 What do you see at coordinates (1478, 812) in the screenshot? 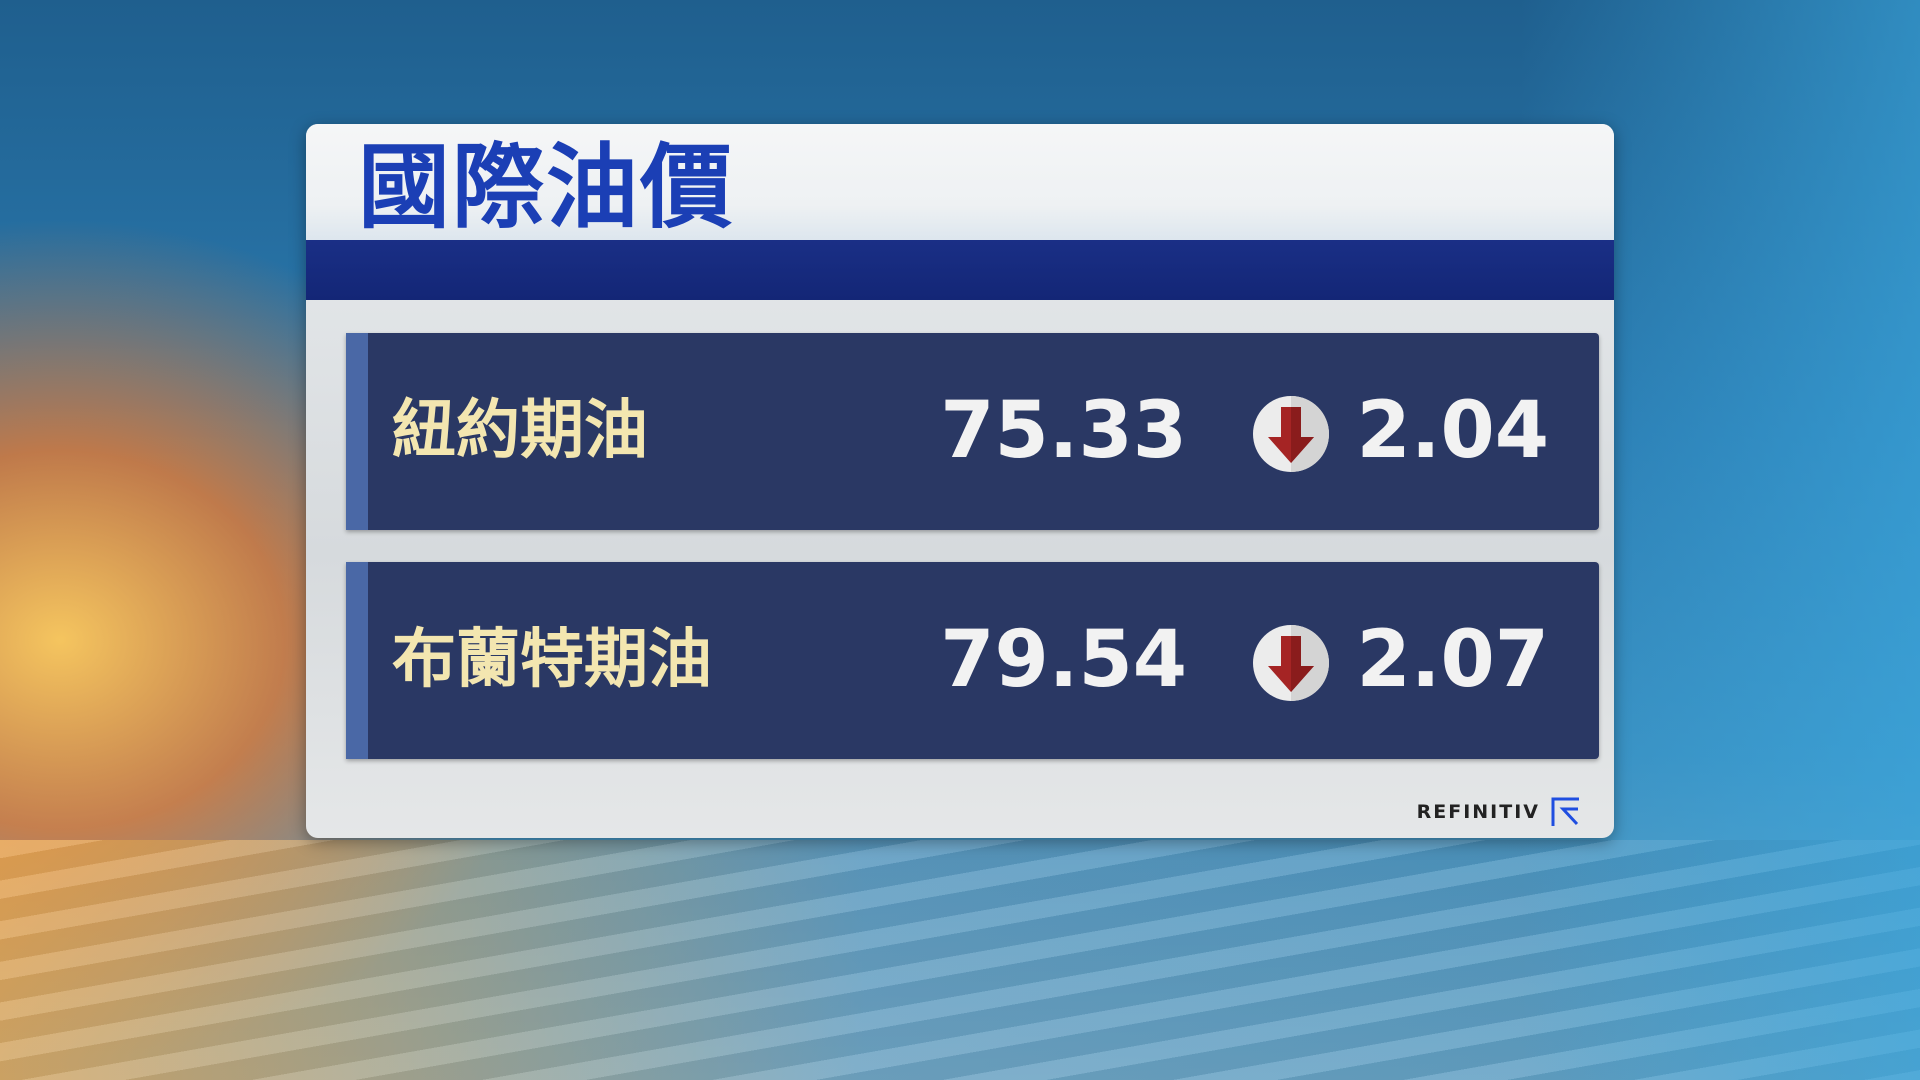
I see `source-label: REFINITIV` at bounding box center [1478, 812].